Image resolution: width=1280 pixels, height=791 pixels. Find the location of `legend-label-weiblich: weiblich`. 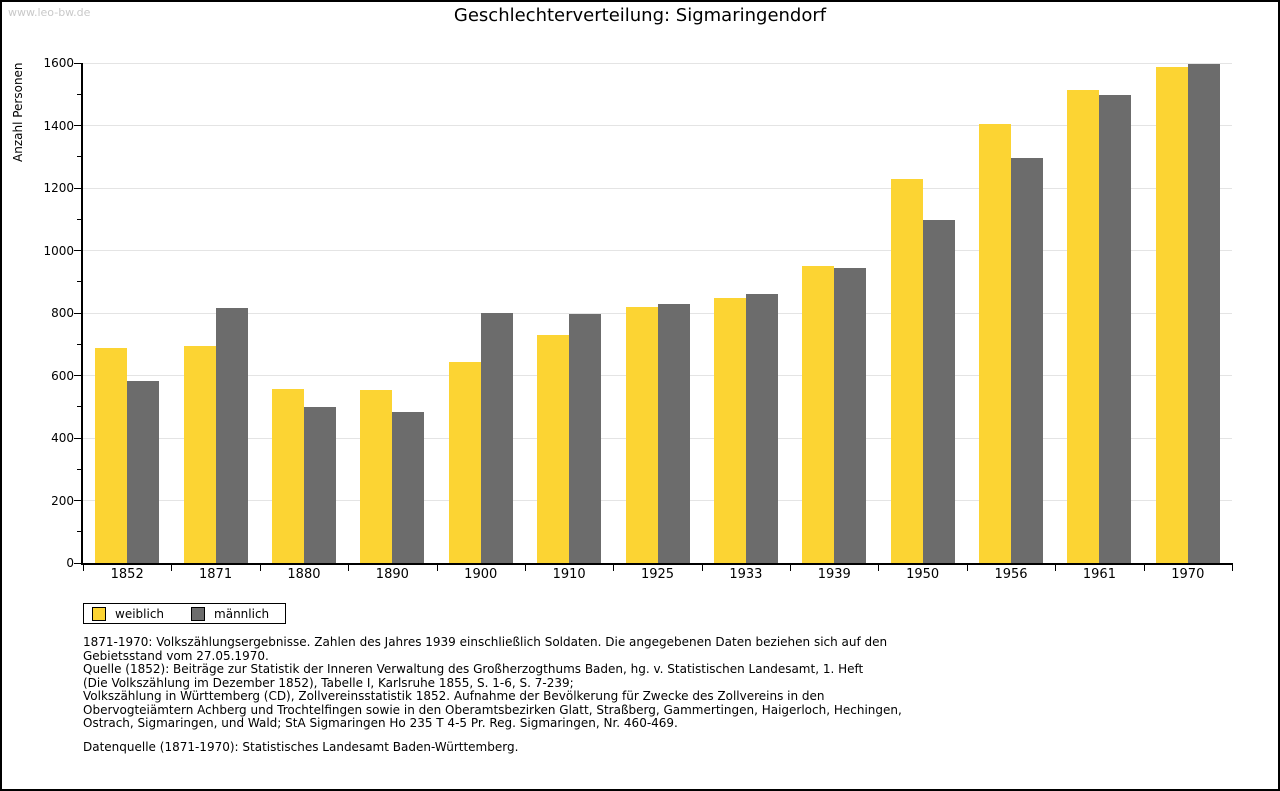

legend-label-weiblich: weiblich is located at coordinates (140, 613).